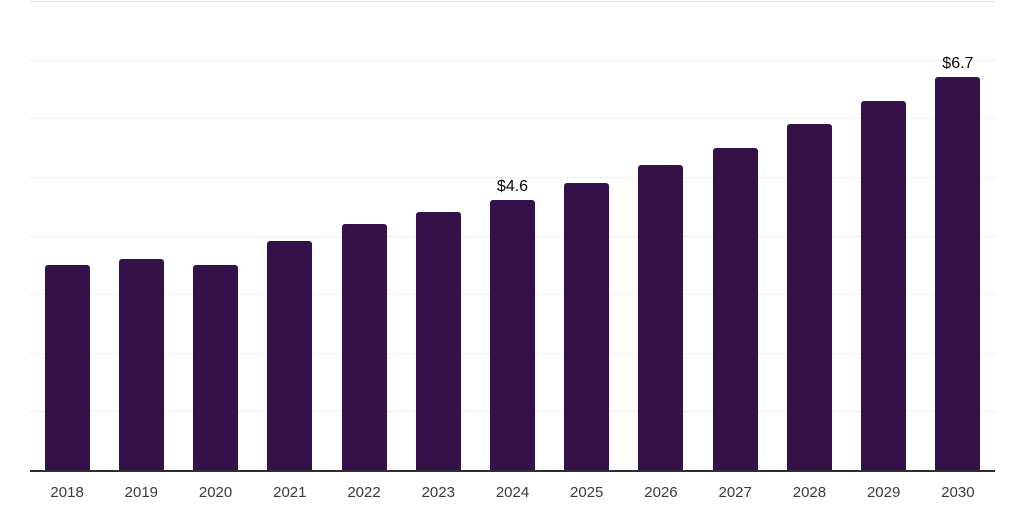  I want to click on bar-2027, so click(735, 308).